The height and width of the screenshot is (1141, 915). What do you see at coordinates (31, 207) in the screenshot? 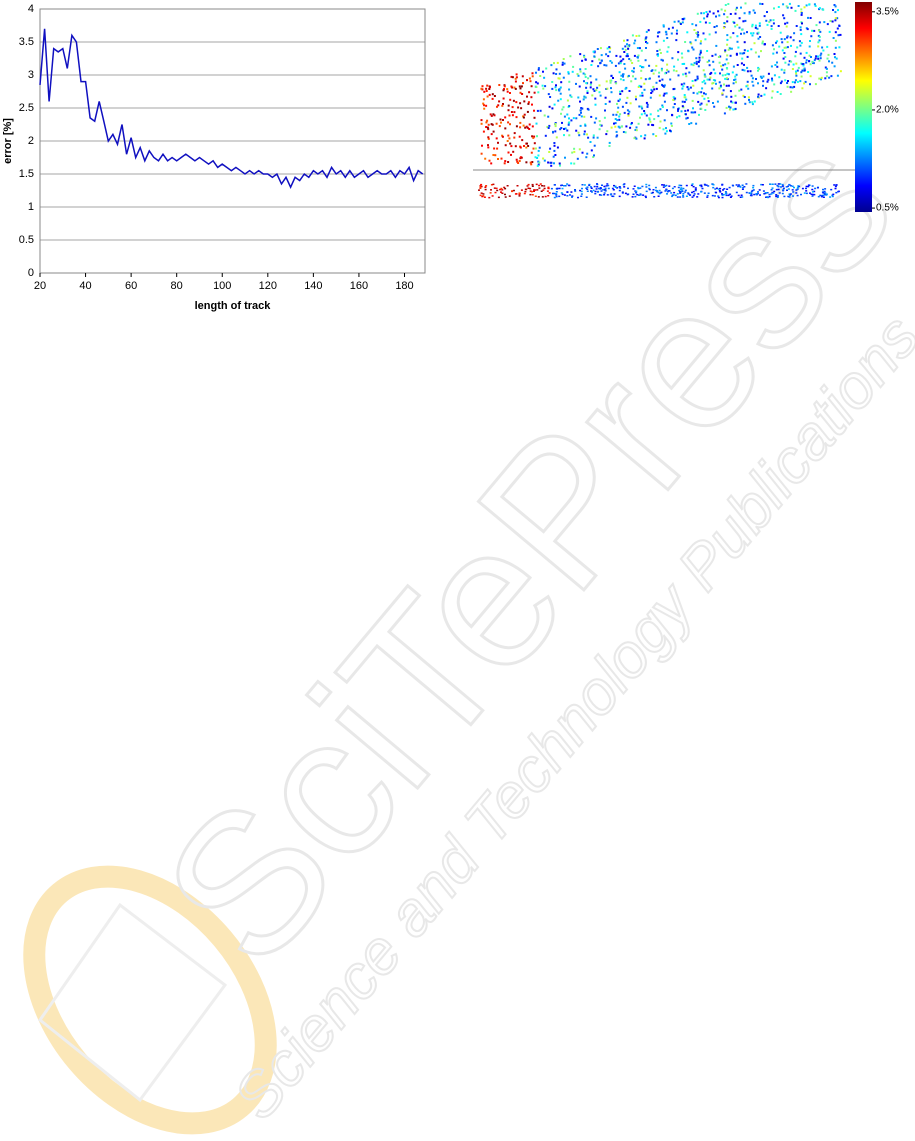
I see `y-tick-label: 1` at bounding box center [31, 207].